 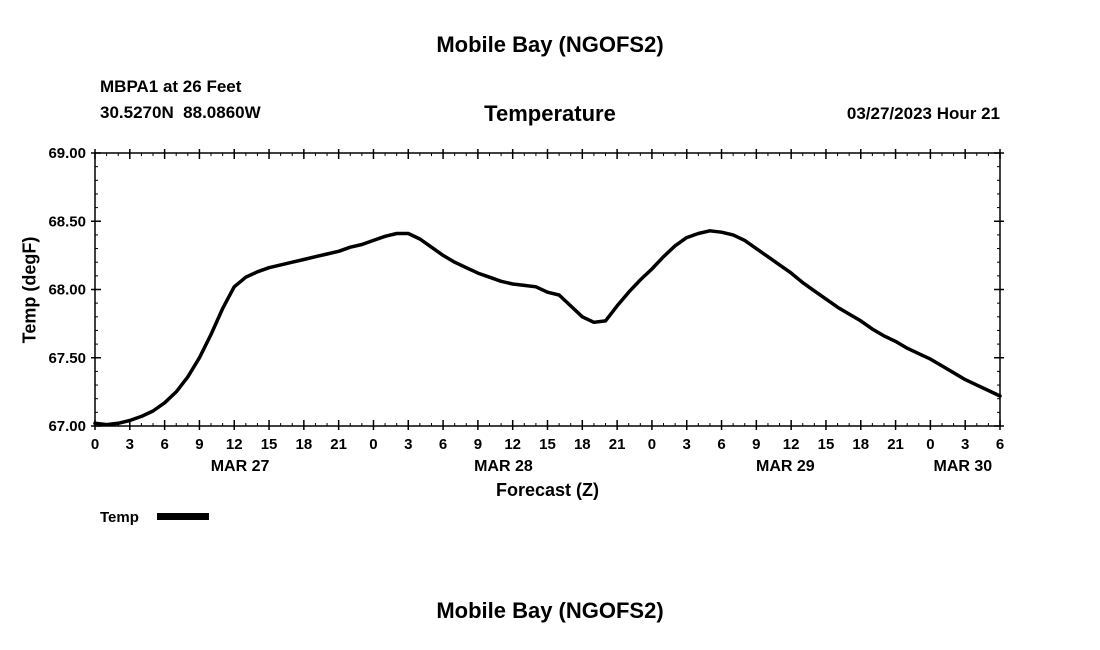 What do you see at coordinates (550, 44) in the screenshot?
I see `page-title: Mobile Bay (NGOFS2)` at bounding box center [550, 44].